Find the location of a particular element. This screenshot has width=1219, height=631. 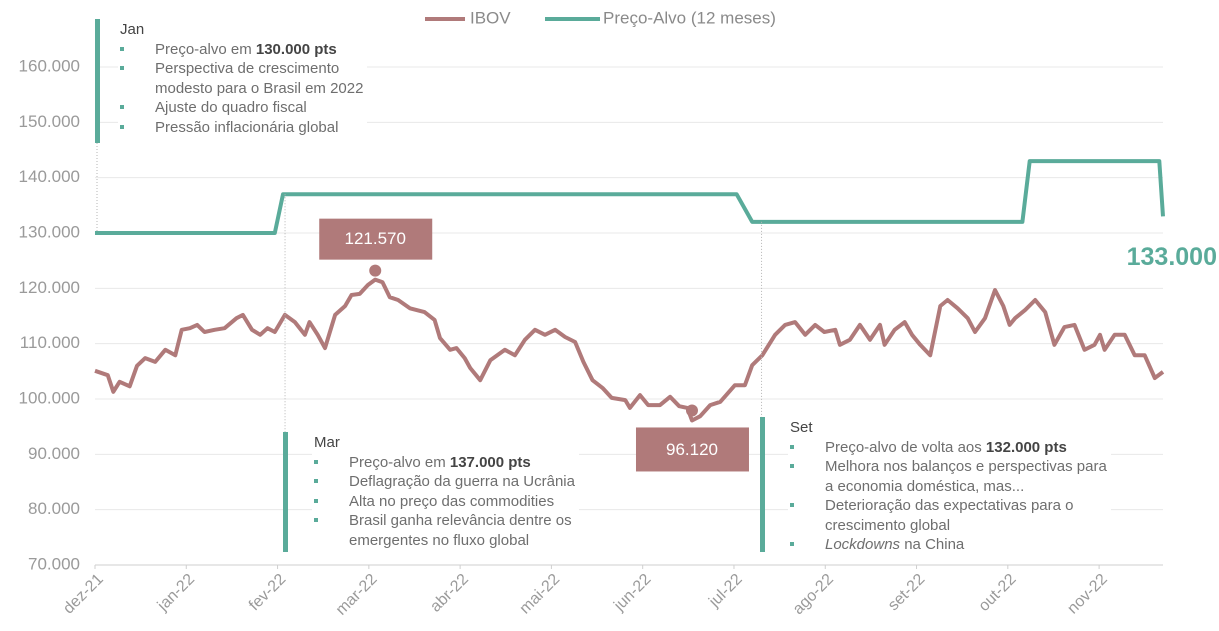

bullet-text: Preço-alvo de volta aos is located at coordinates (905, 447).